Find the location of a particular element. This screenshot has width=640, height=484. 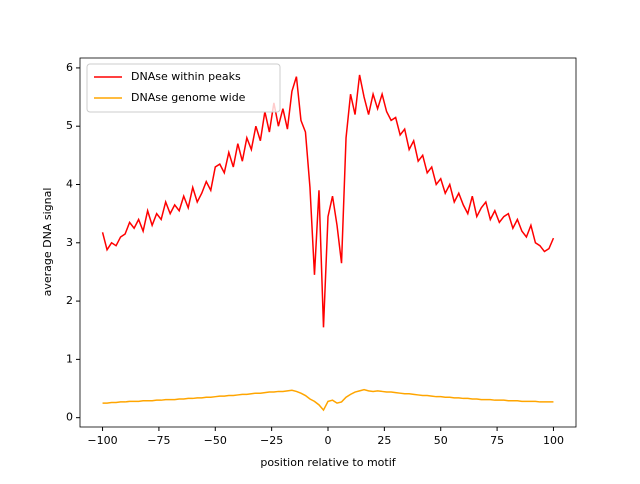

x-tick-label: 50 is located at coordinates (441, 440).